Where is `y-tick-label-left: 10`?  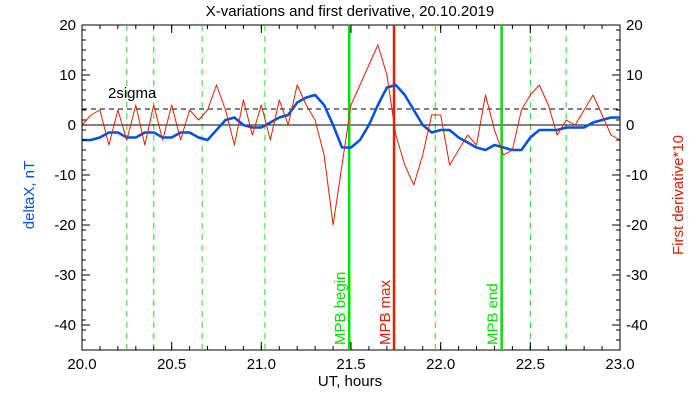 y-tick-label-left: 10 is located at coordinates (67, 75).